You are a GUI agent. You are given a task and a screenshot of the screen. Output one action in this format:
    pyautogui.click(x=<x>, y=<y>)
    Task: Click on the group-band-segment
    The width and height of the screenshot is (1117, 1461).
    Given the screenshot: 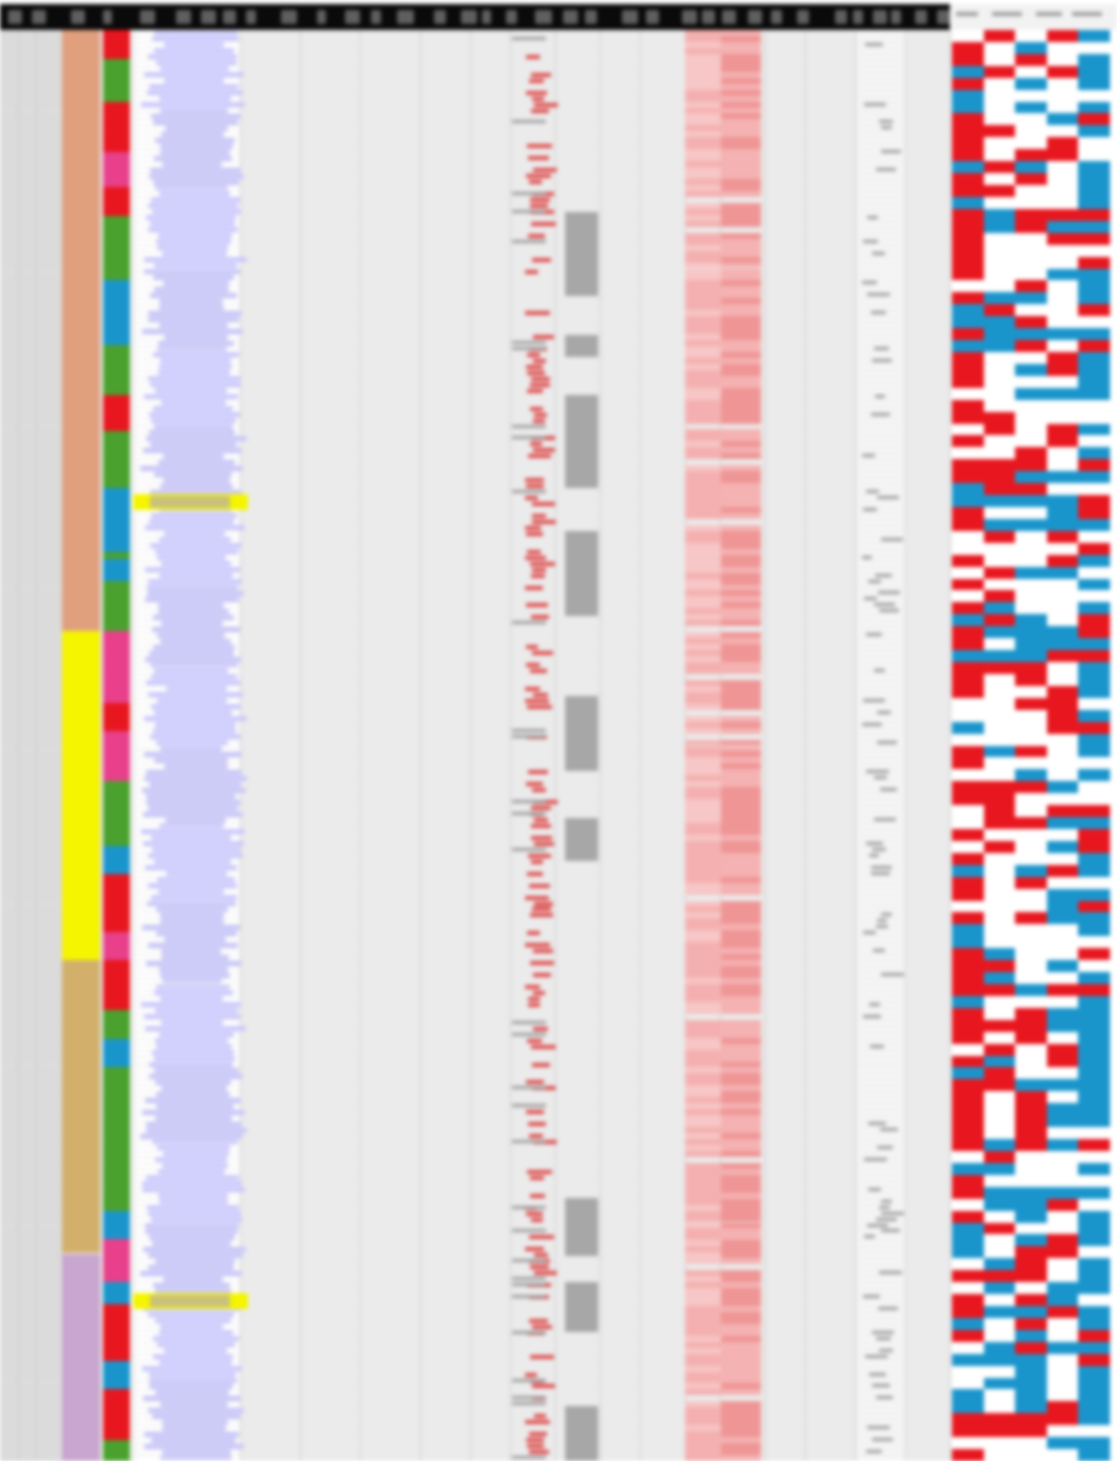 What is the action you would take?
    pyautogui.click(x=81, y=1357)
    